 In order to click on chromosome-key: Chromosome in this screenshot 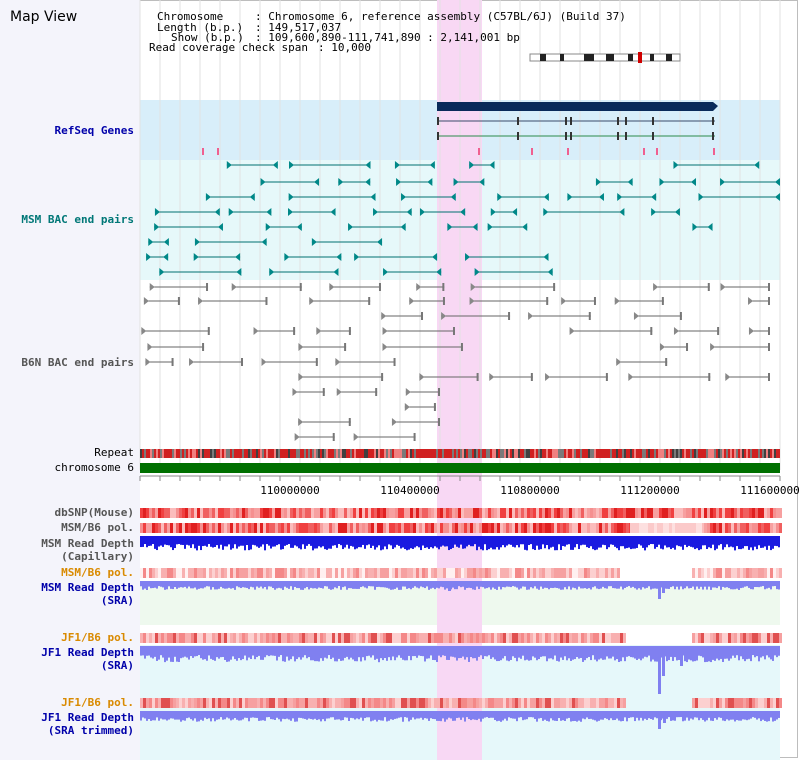, I will do `click(190, 16)`.